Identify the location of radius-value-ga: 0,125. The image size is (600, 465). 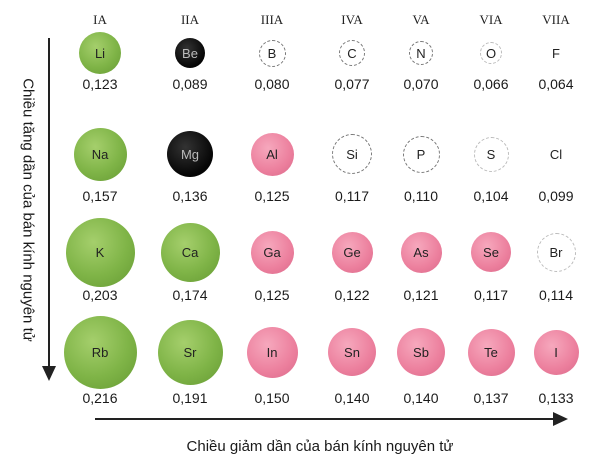
(272, 295).